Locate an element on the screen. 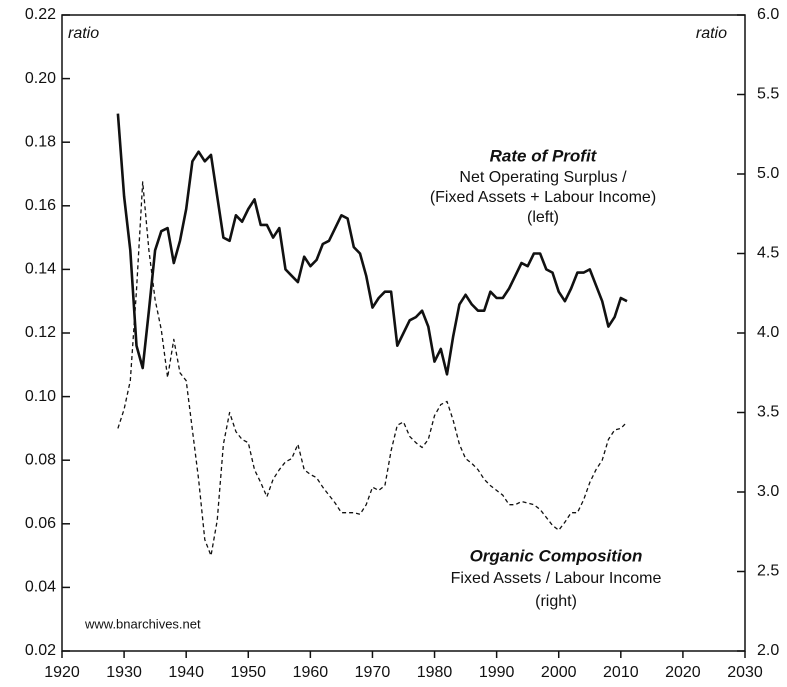  x-tick-label: 2010 is located at coordinates (621, 672).